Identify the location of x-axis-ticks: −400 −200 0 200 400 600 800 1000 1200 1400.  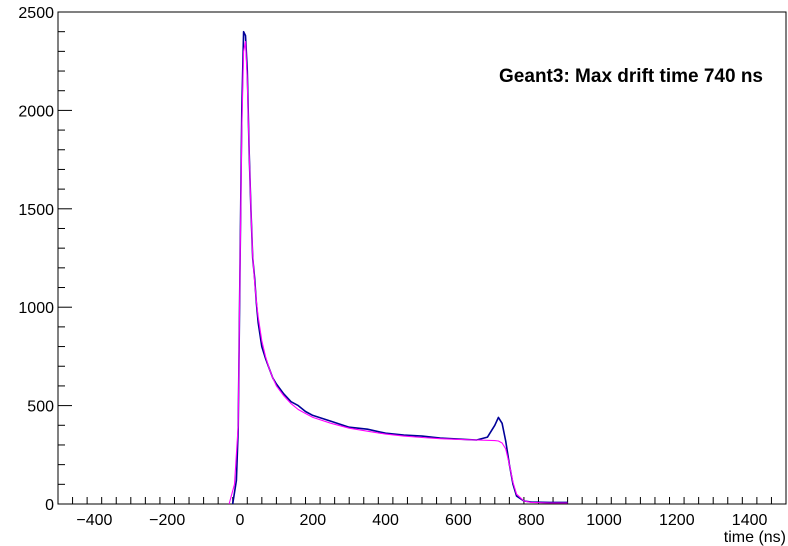
(422, 513).